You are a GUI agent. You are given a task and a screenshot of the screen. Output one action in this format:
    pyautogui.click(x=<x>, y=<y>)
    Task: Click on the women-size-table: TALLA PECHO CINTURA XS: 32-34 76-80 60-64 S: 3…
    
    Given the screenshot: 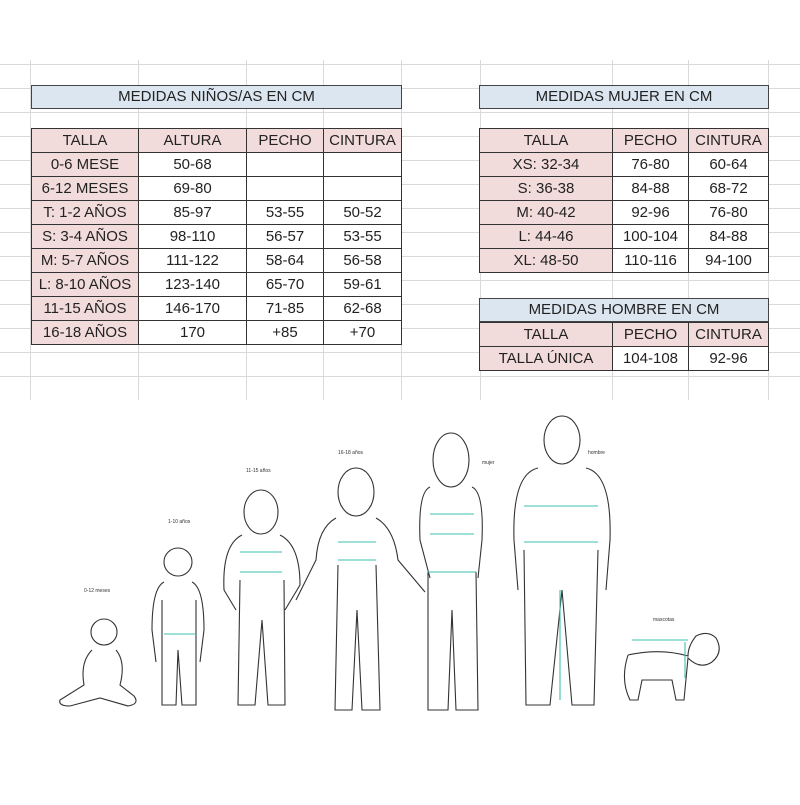 What is the action you would take?
    pyautogui.click(x=624, y=200)
    